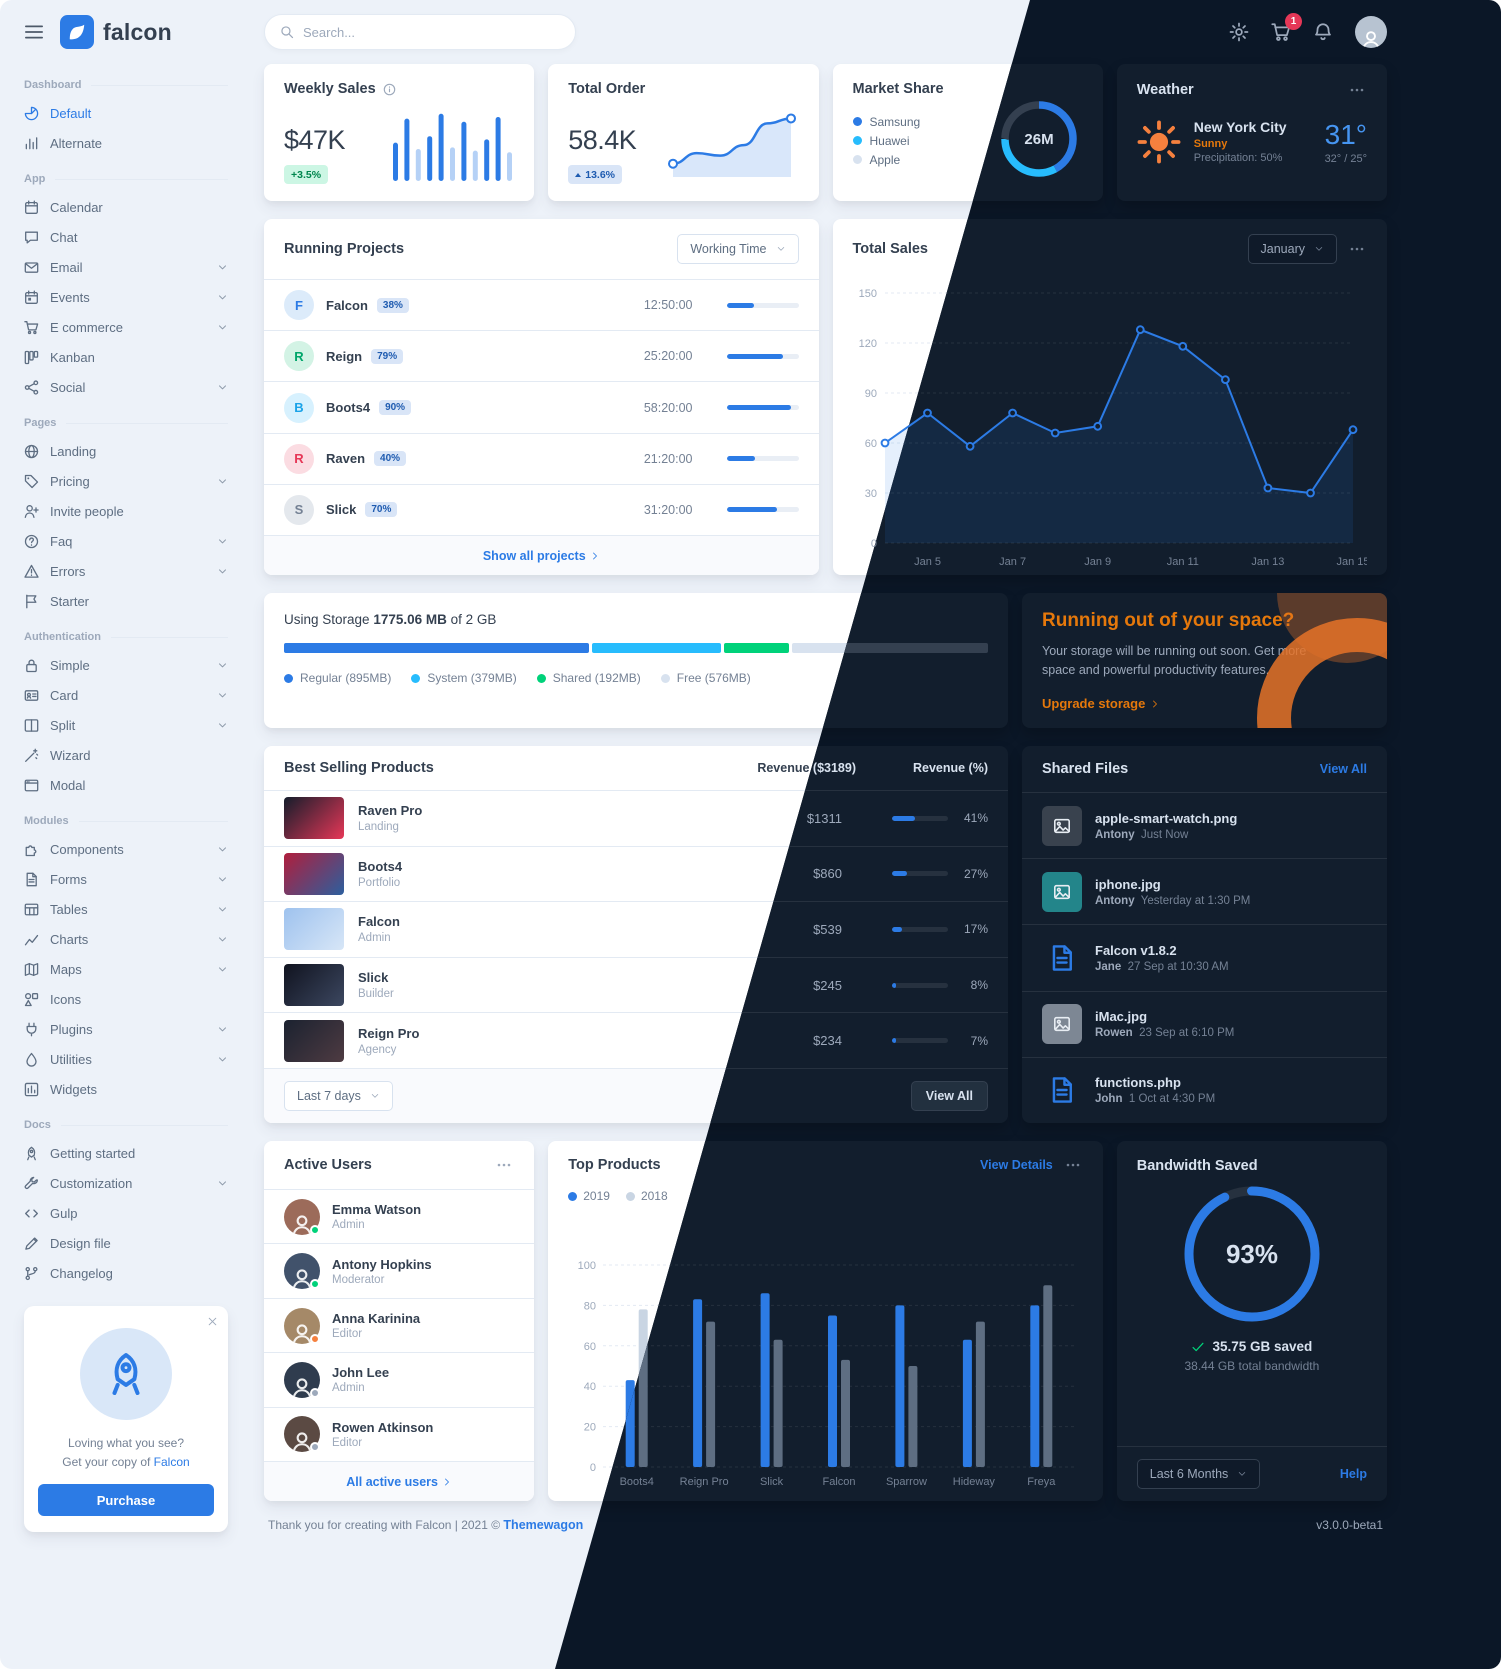 This screenshot has width=1501, height=1669. What do you see at coordinates (410, 619) in the screenshot?
I see `storage-used-value: 1775.06 MB` at bounding box center [410, 619].